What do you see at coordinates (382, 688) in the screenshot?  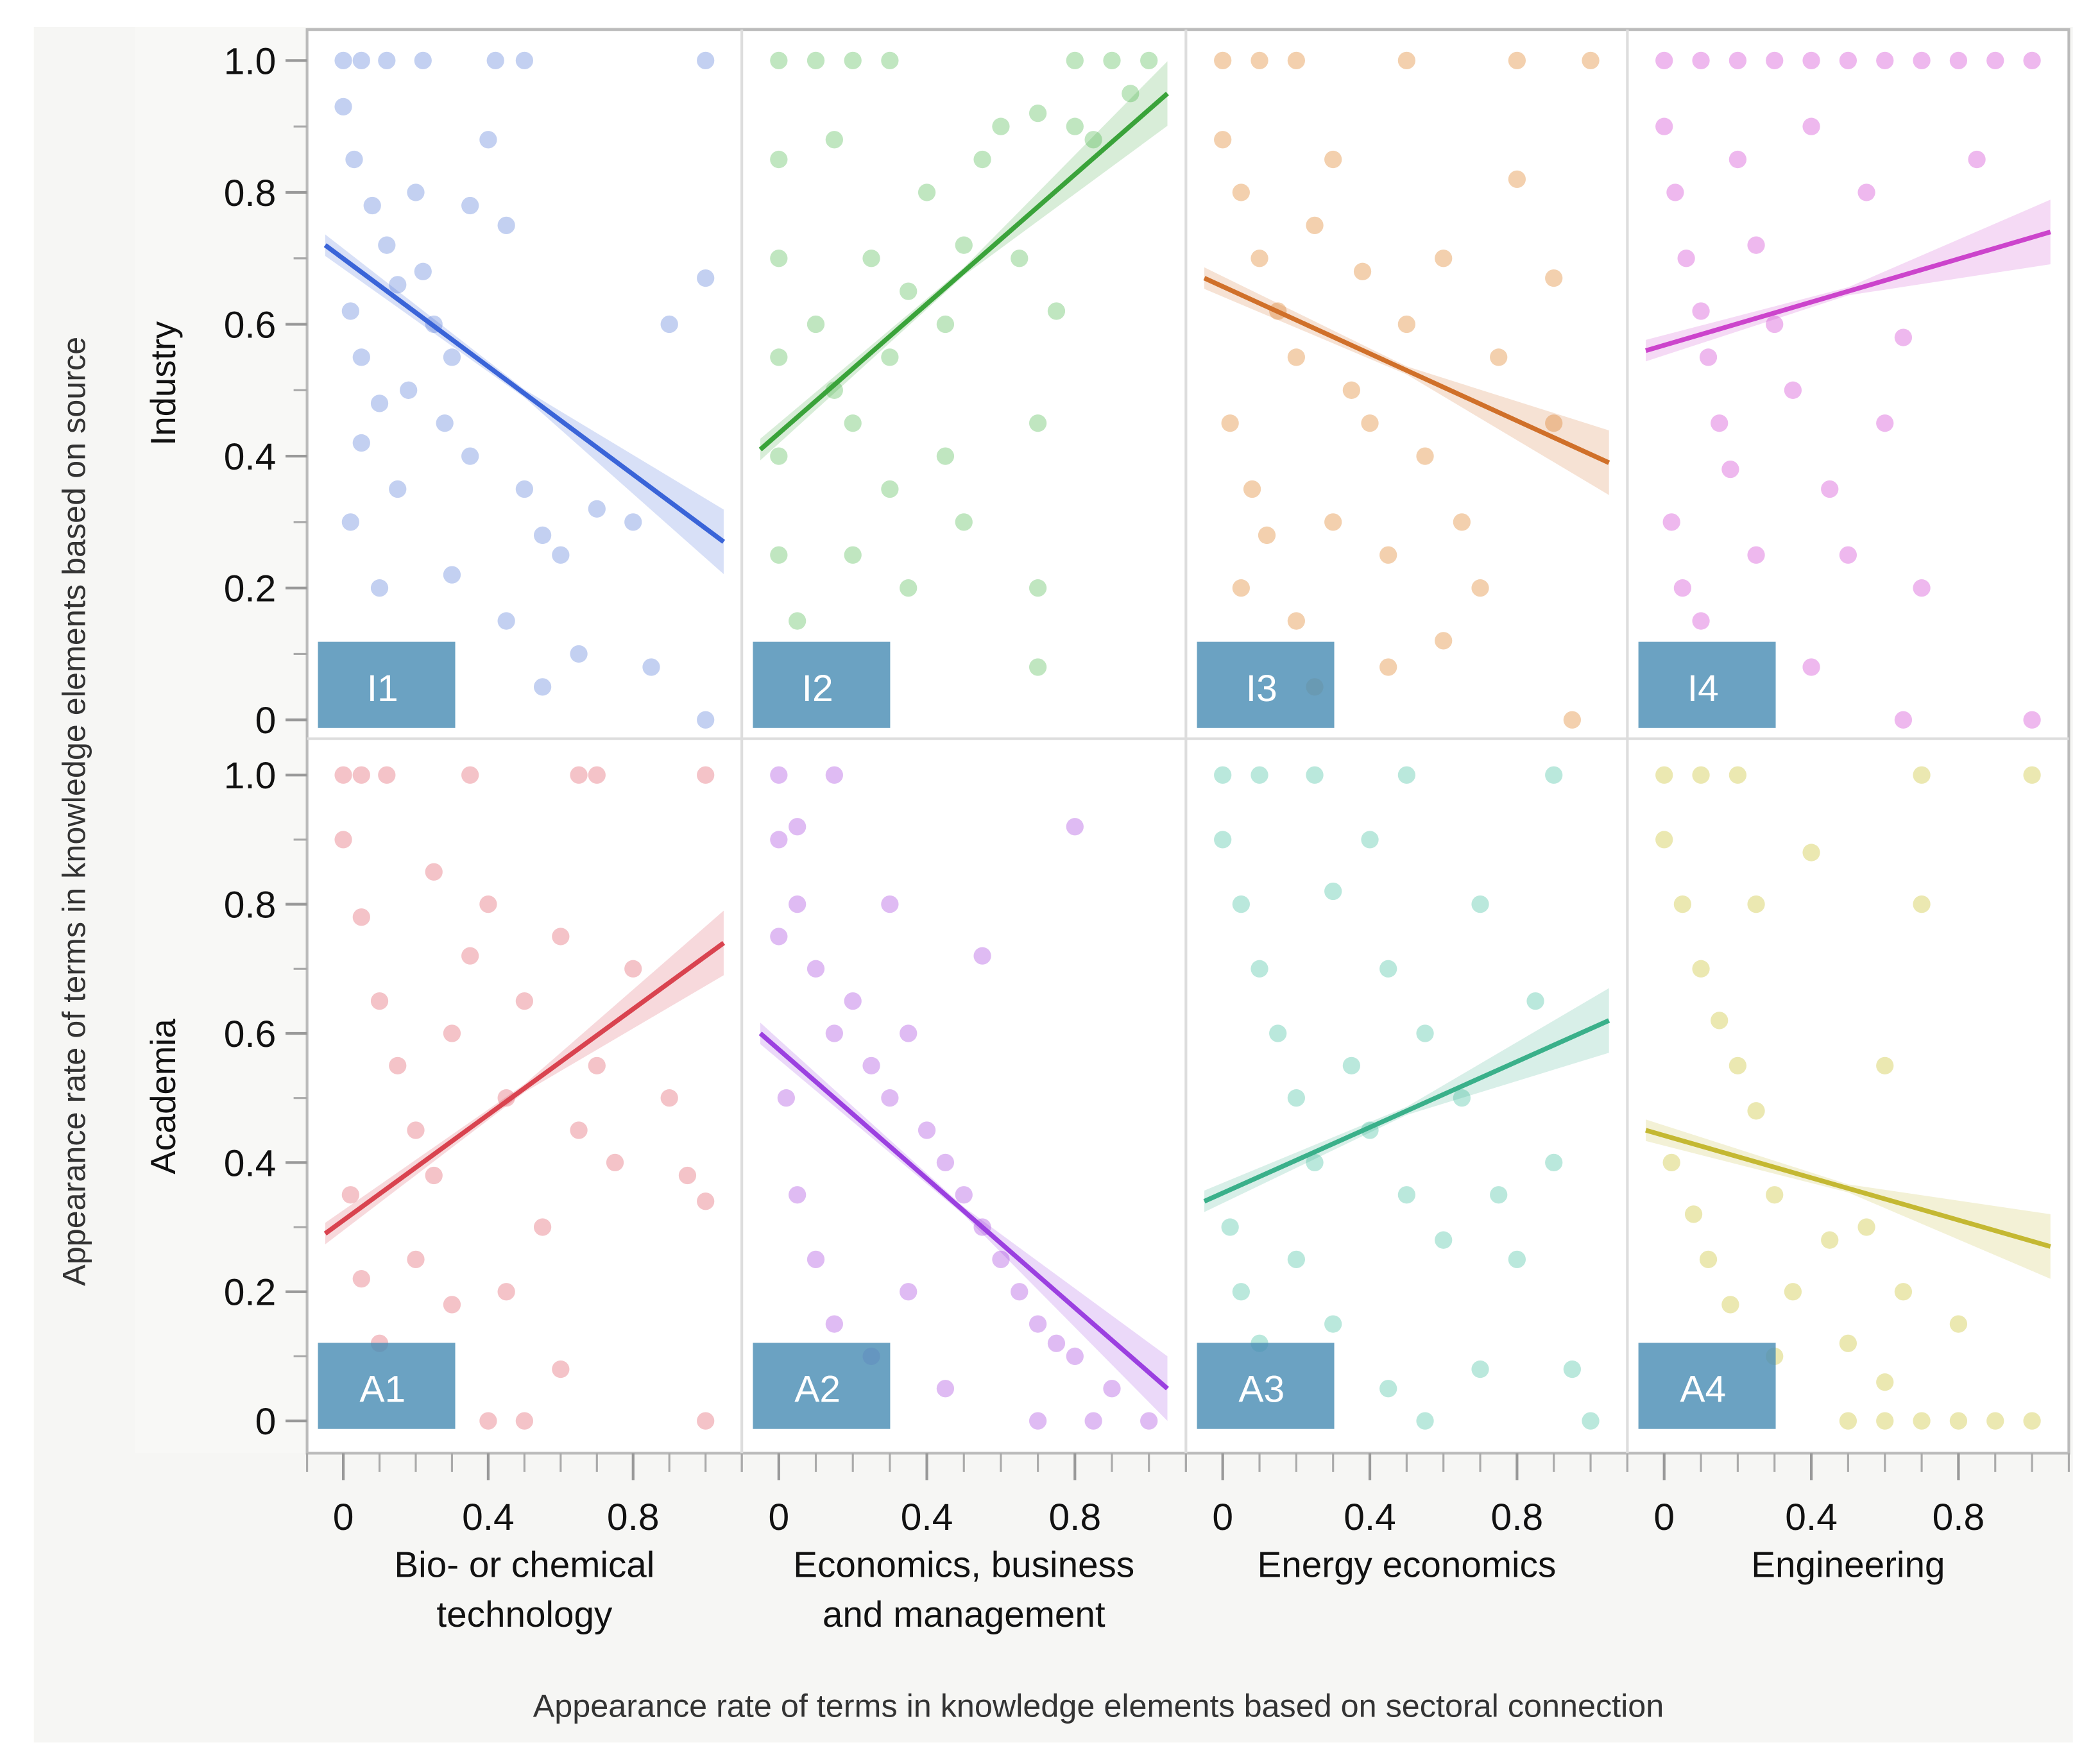 I see `panel-label: I1` at bounding box center [382, 688].